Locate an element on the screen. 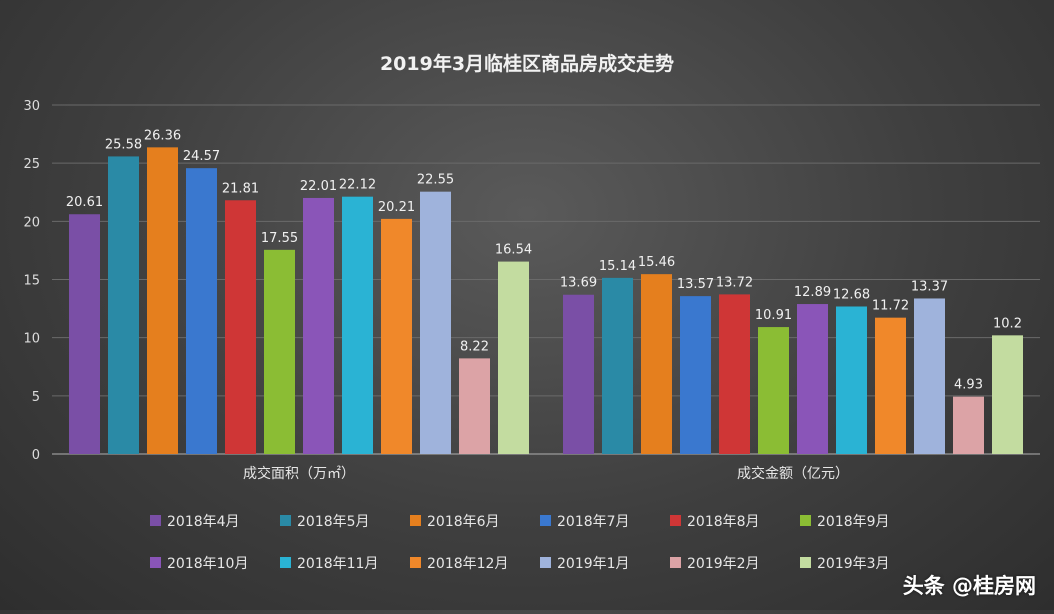  legend-label: 2018年8月 is located at coordinates (723, 522).